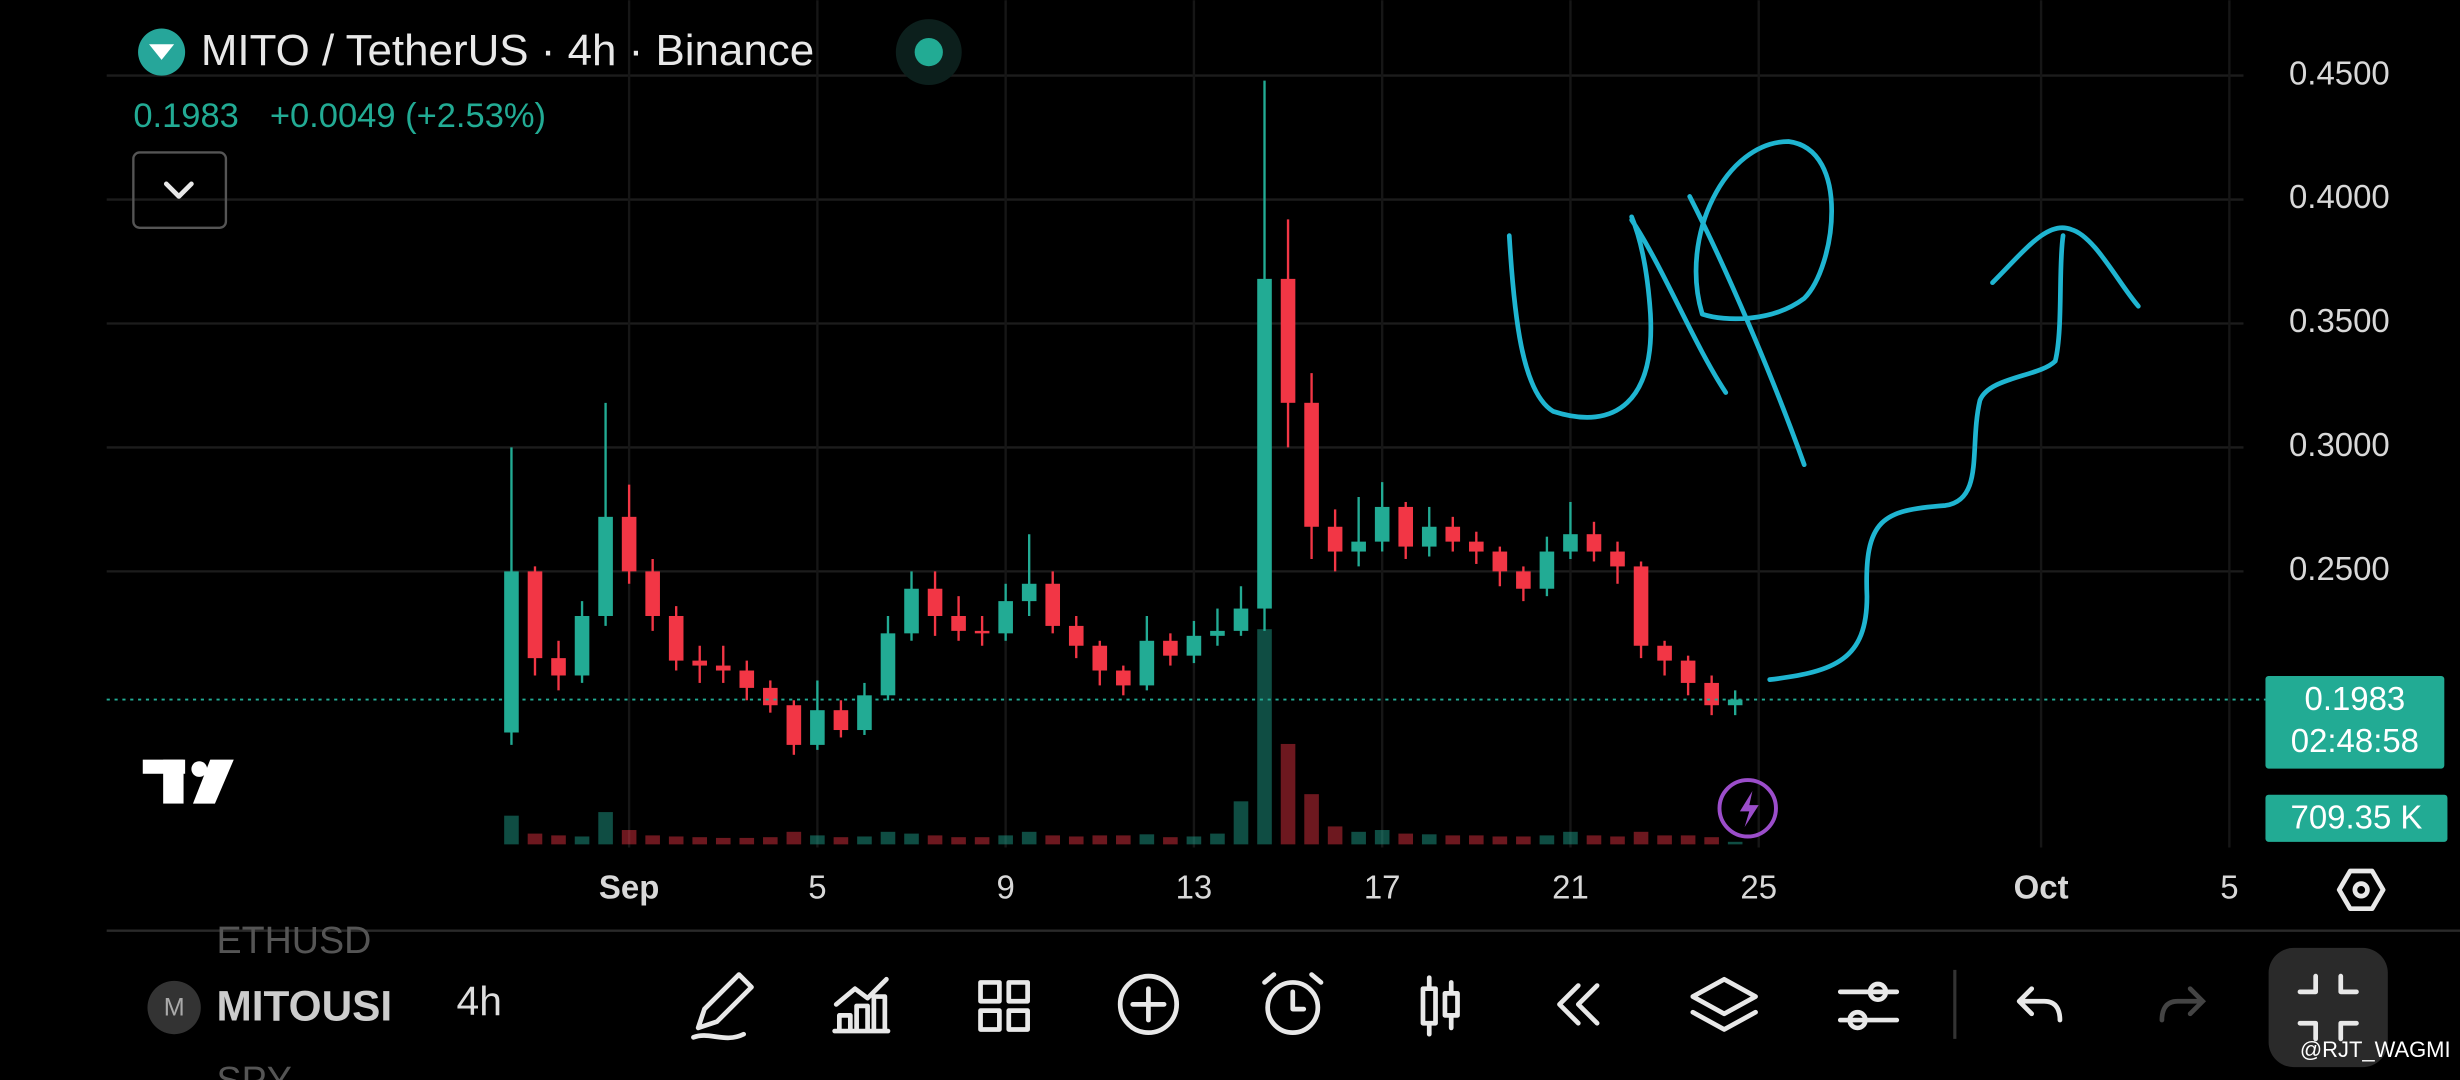  Describe the element at coordinates (861, 1005) in the screenshot. I see `indicators` at that location.